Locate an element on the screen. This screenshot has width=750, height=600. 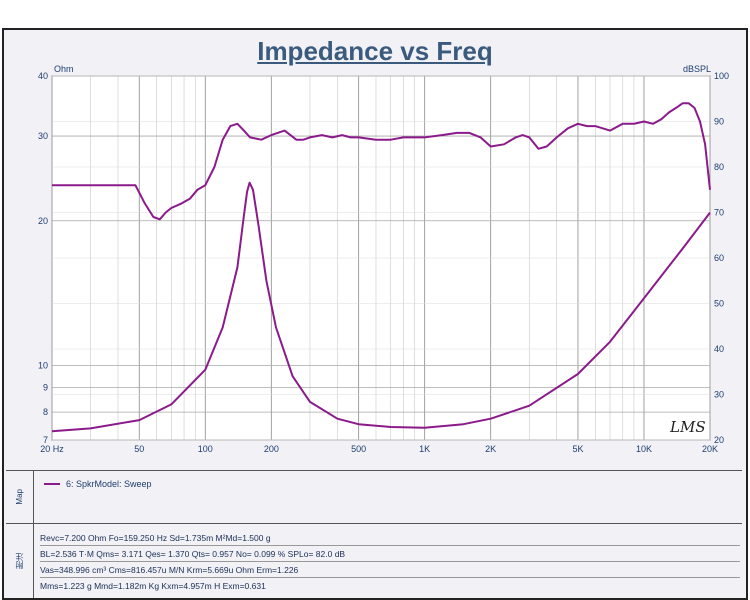
y-left-tick-label: 30 is located at coordinates (43, 136).